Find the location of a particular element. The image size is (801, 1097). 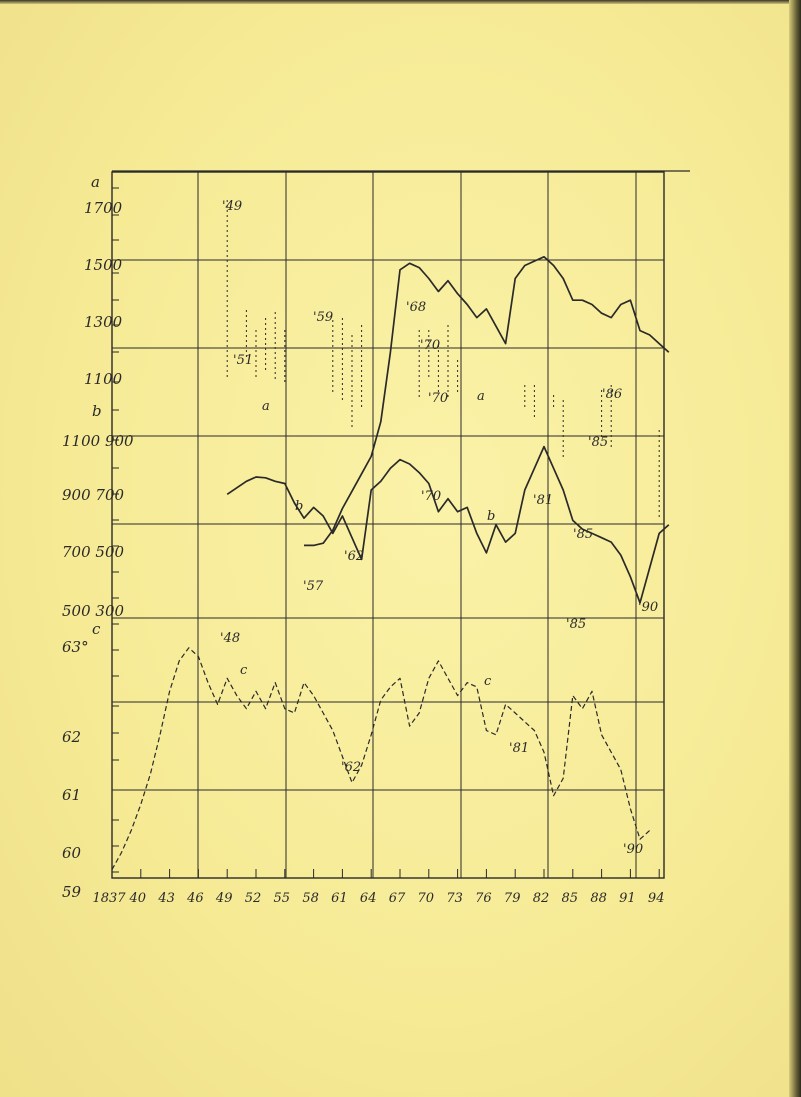

series-b-line is located at coordinates (448, 524).